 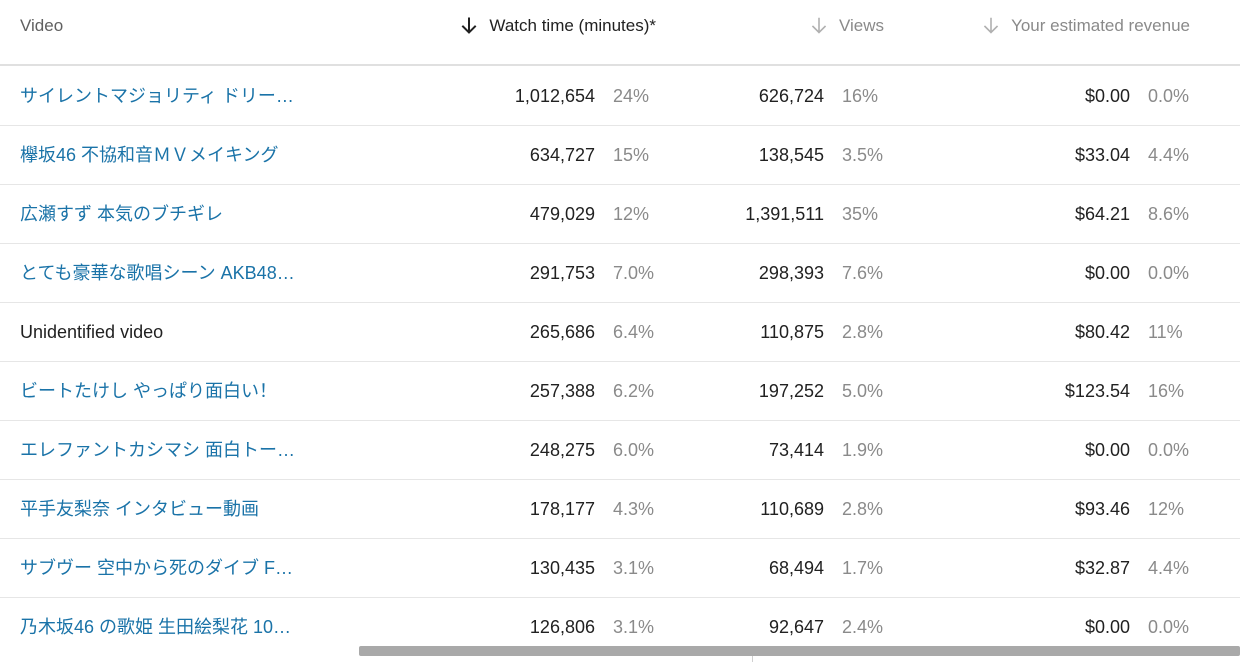 I want to click on revenue-value: $64.21, so click(x=1102, y=214).